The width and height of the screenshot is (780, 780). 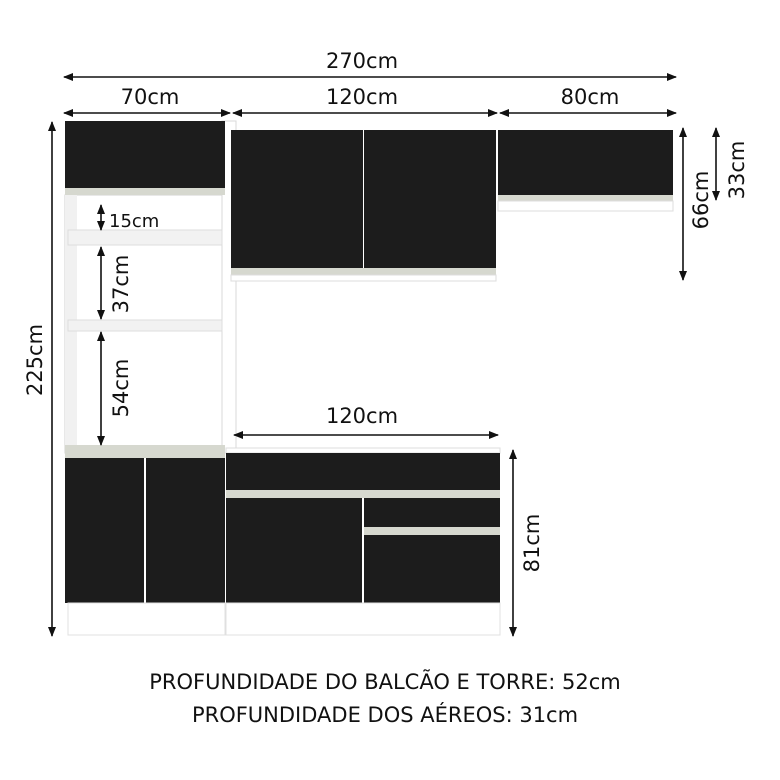 I want to click on counter-cabinet, so click(x=363, y=541).